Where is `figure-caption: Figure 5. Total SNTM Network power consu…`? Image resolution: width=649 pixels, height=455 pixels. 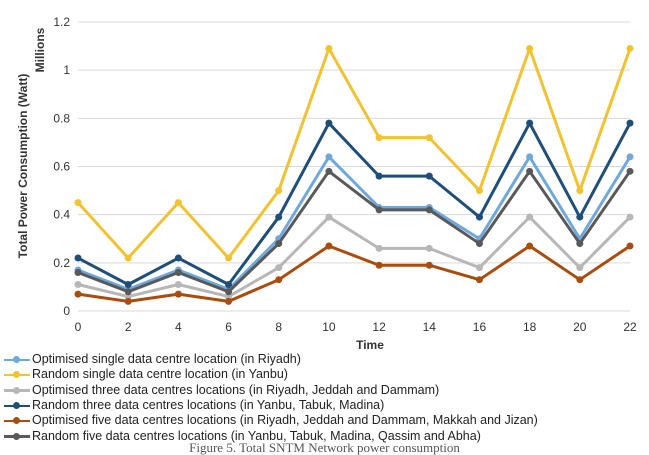
figure-caption: Figure 5. Total SNTM Network power consu… is located at coordinates (324, 447).